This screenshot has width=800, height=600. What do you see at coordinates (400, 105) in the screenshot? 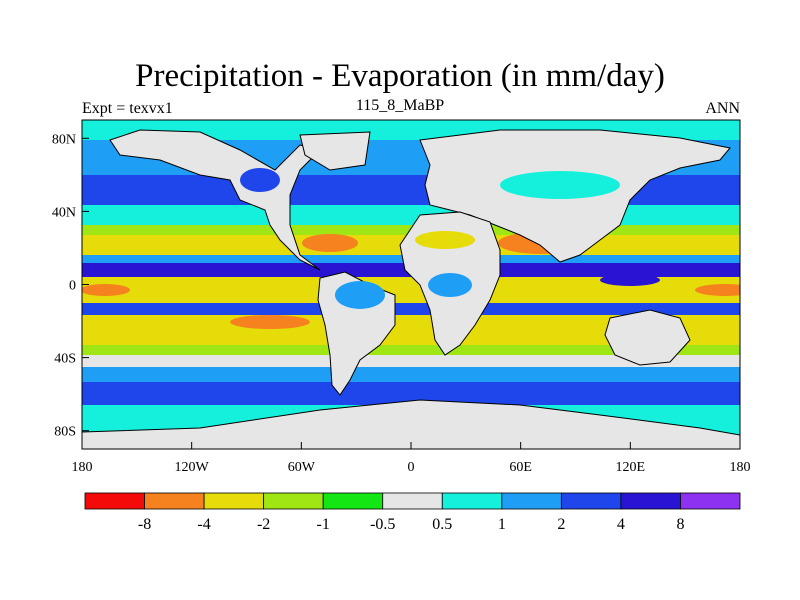
I see `period-label: 115_8_MaBP` at bounding box center [400, 105].